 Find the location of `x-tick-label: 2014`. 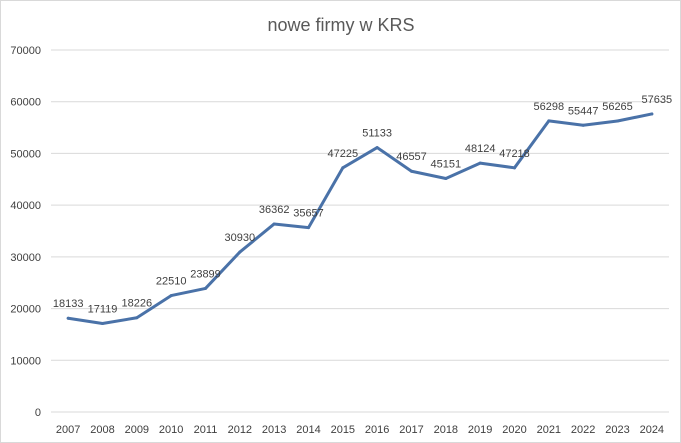

x-tick-label: 2014 is located at coordinates (308, 430).